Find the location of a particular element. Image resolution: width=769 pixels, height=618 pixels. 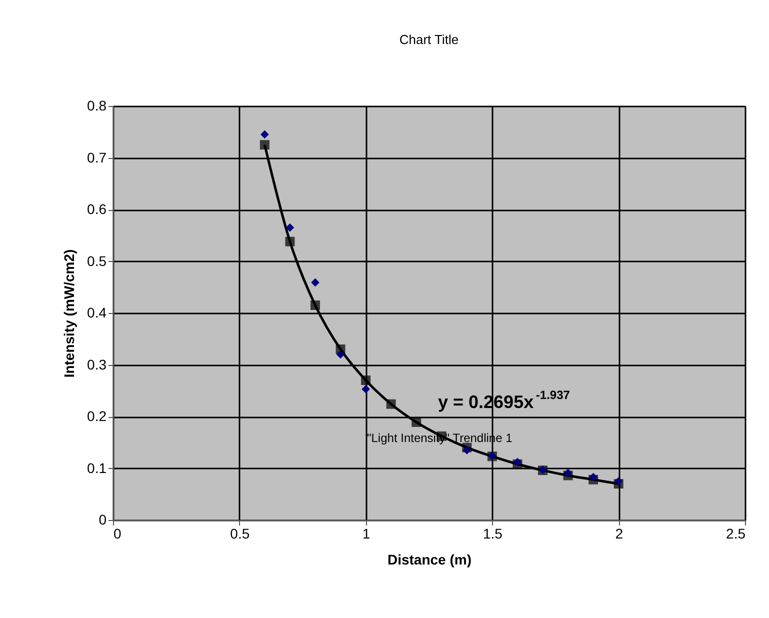

y-tick-label: 0.7 is located at coordinates (97, 157).